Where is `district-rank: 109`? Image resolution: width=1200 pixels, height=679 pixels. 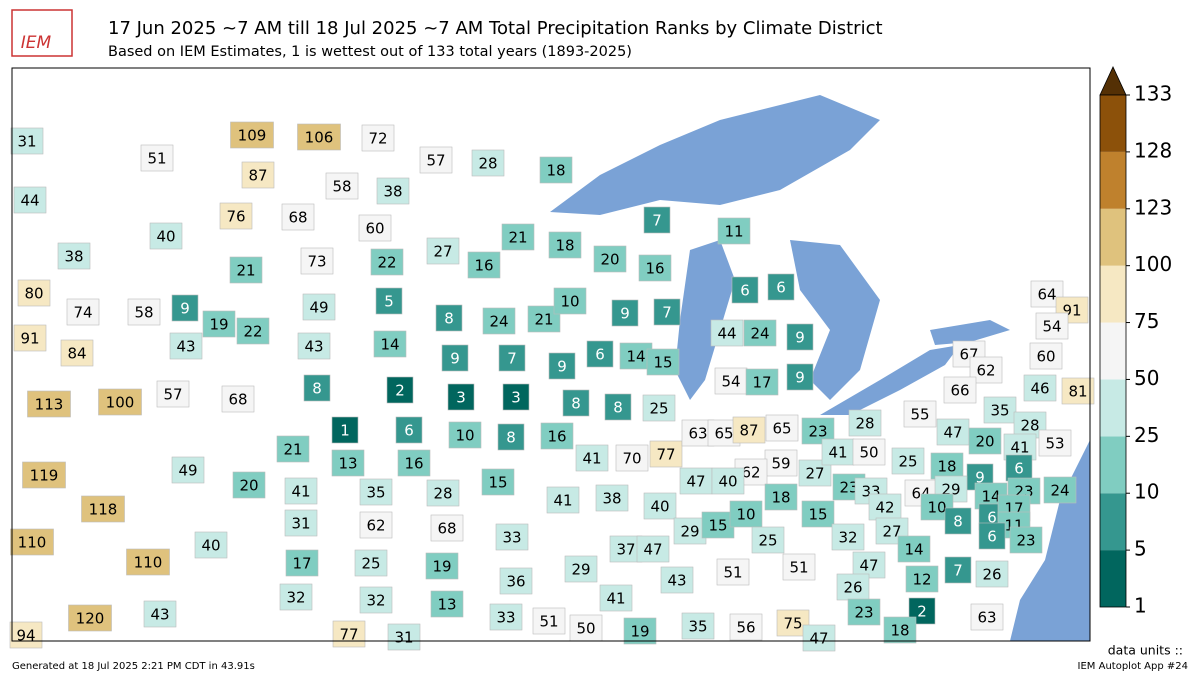 district-rank: 109 is located at coordinates (252, 136).